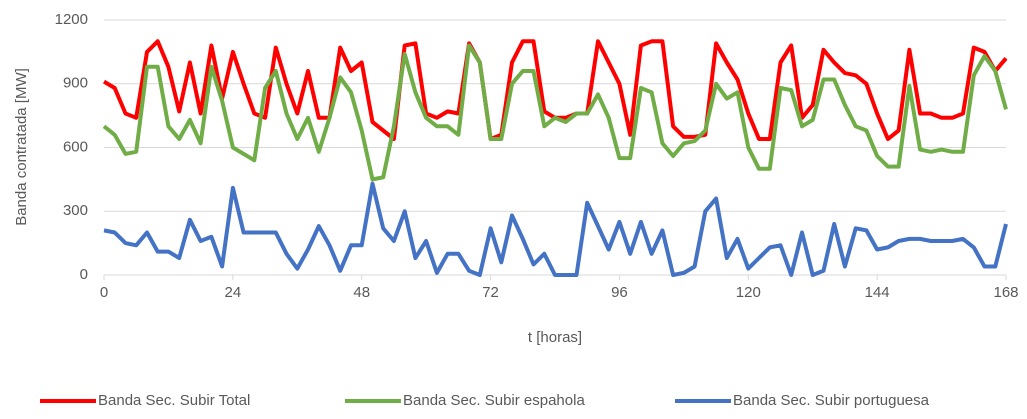 The image size is (1027, 419). Describe the element at coordinates (361, 292) in the screenshot. I see `x-tick-label: 48` at that location.